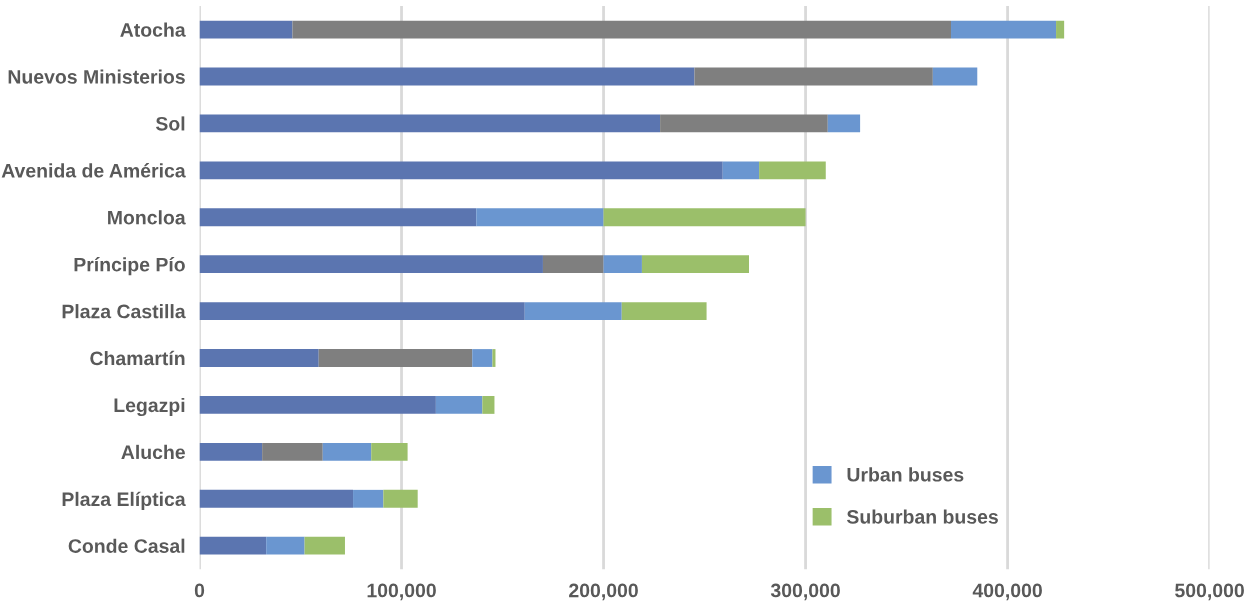 Image resolution: width=1247 pixels, height=612 pixels. I want to click on y-tick-label: Moncloa, so click(147, 217).